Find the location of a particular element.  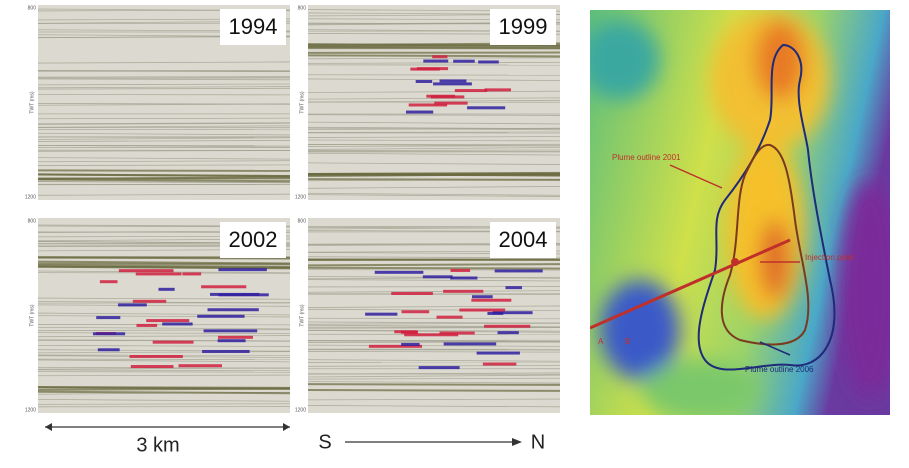

injection-point is located at coordinates (735, 262).